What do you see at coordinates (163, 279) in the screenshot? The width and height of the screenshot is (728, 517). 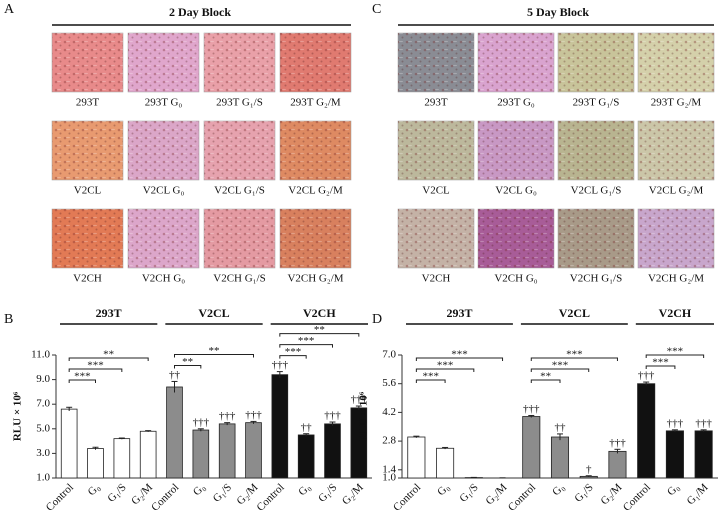 I see `image-caption: V2CH G₀` at bounding box center [163, 279].